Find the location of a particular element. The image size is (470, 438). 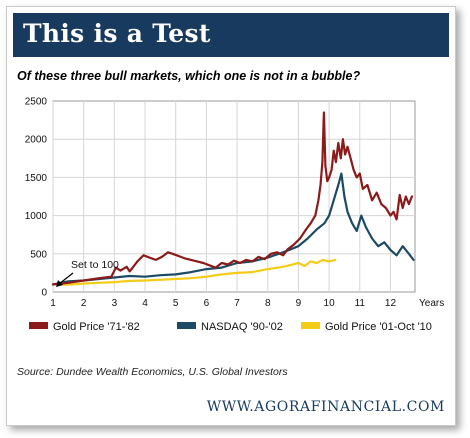

x-tick-label: 5 is located at coordinates (176, 303).